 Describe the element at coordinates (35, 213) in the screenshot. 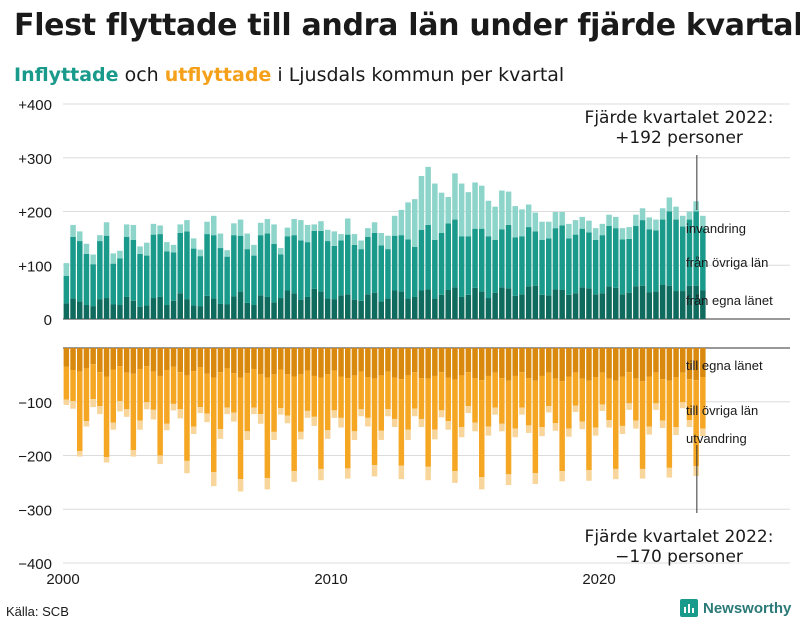

I see `y-tick-label: +200` at that location.